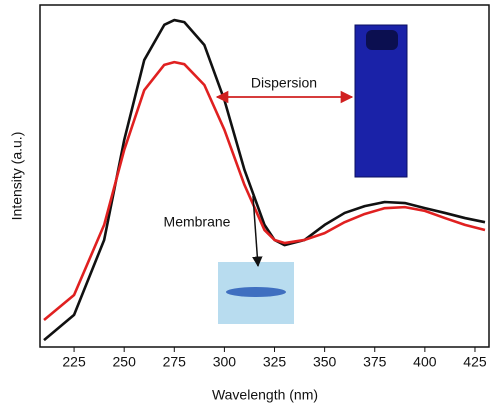 Image resolution: width=492 pixels, height=405 pixels. What do you see at coordinates (74, 362) in the screenshot?
I see `x-tick-label: 225` at bounding box center [74, 362].